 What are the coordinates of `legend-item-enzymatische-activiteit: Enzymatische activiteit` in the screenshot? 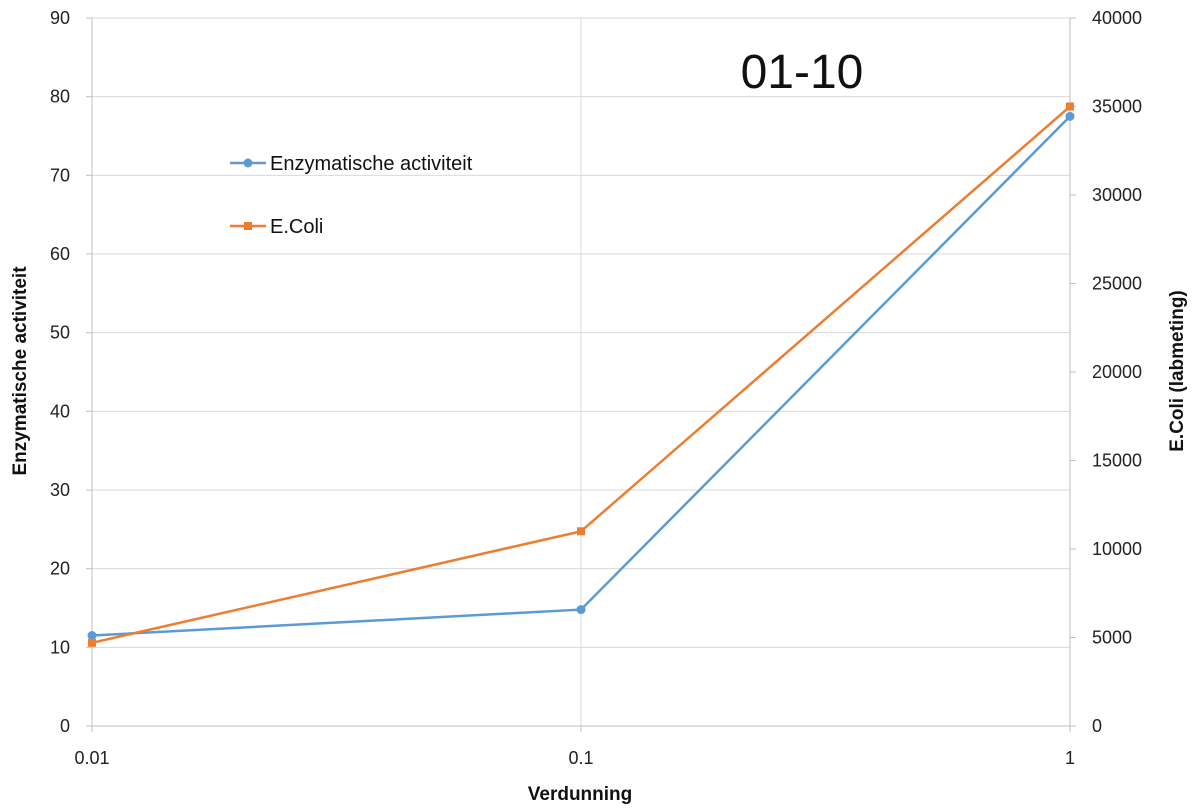 It's located at (351, 164).